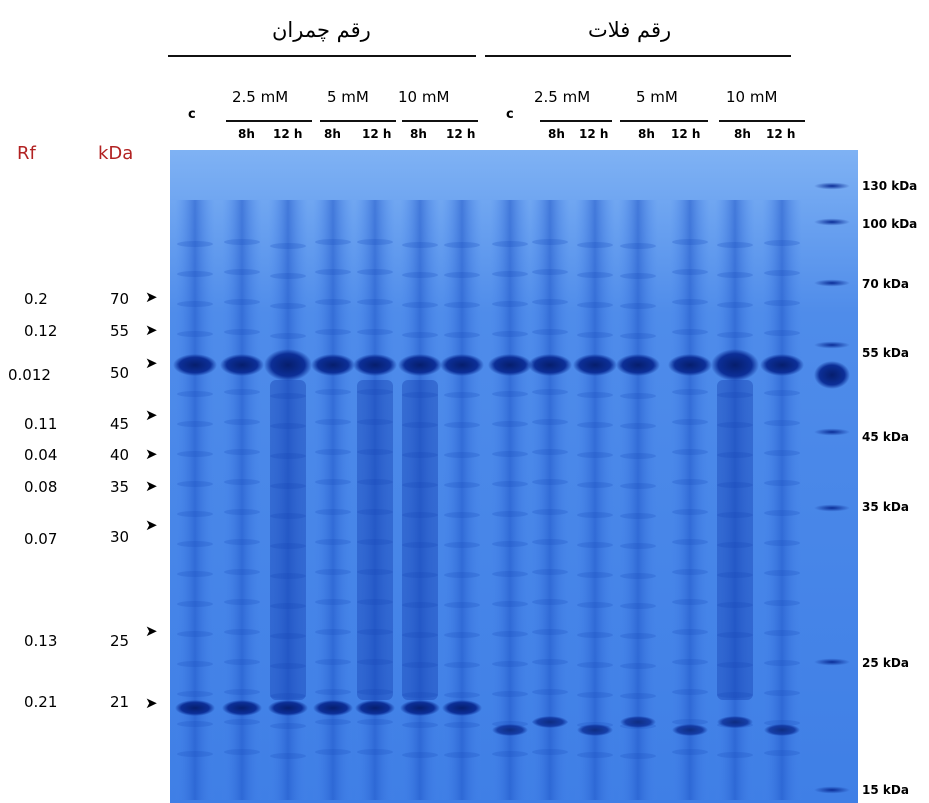 The width and height of the screenshot is (929, 803). Describe the element at coordinates (41, 424) in the screenshot. I see `rf-value: 0.11` at that location.